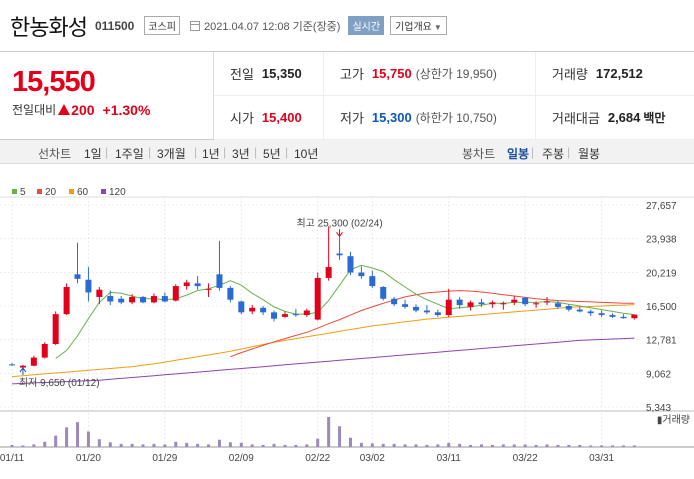 The height and width of the screenshot is (479, 694). What do you see at coordinates (352, 118) in the screenshot?
I see `low-label: 저가` at bounding box center [352, 118].